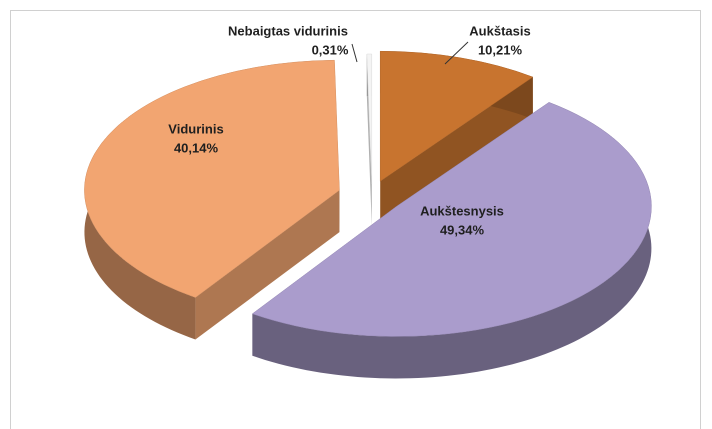  What do you see at coordinates (499, 30) in the screenshot?
I see `data-label-name: Aukštasis` at bounding box center [499, 30].